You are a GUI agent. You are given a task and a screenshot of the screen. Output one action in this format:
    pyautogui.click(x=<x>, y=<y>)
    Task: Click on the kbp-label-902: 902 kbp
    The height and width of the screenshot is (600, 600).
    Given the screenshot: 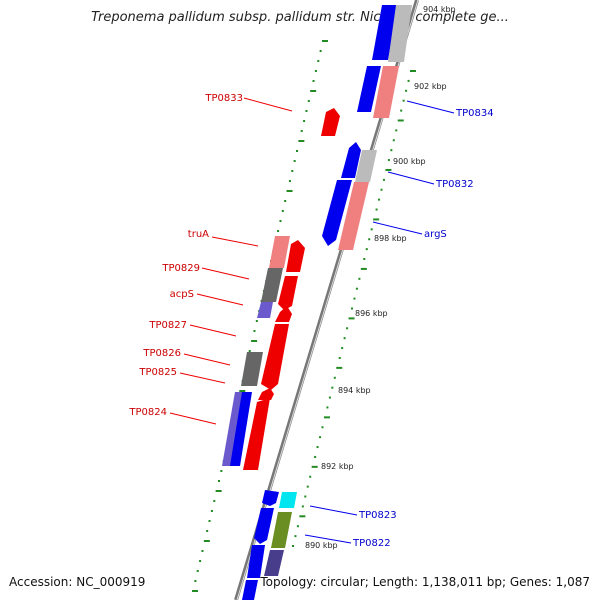 What is the action you would take?
    pyautogui.click(x=430, y=86)
    